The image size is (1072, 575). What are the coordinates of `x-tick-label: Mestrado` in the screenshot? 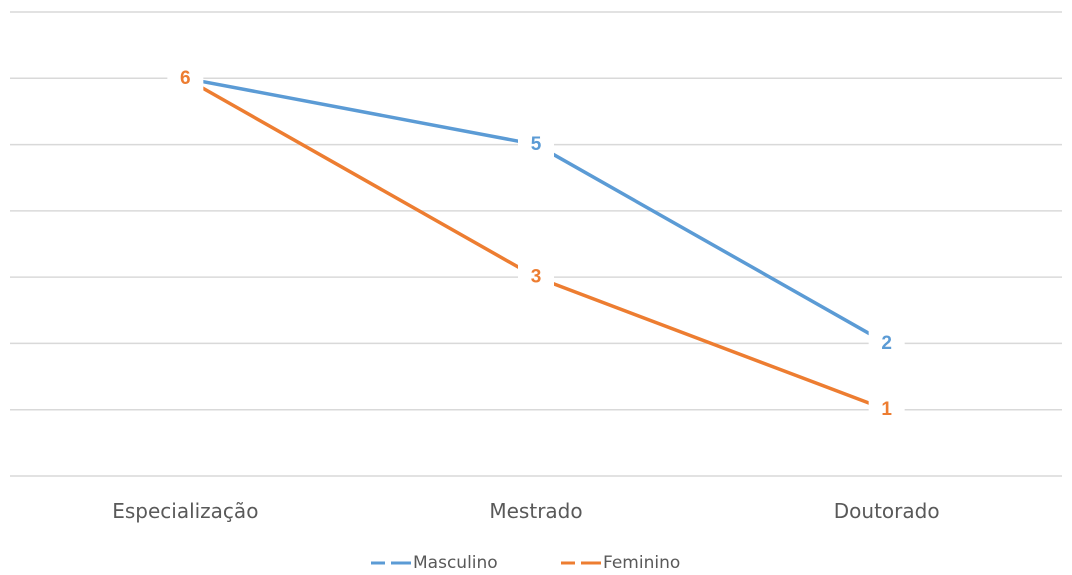 It's located at (535, 511).